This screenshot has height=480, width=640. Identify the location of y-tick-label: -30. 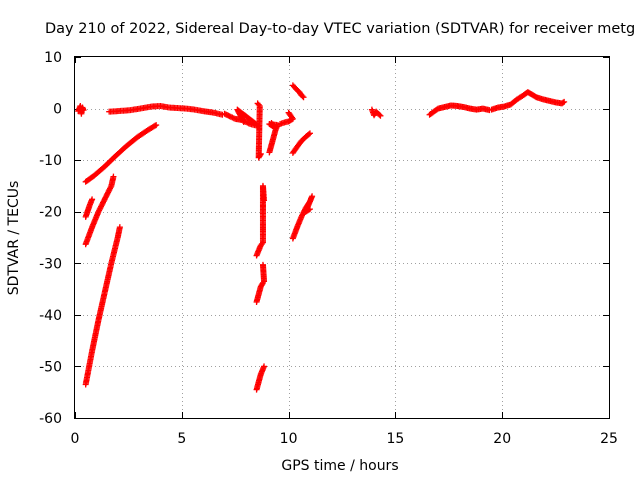
(50, 264).